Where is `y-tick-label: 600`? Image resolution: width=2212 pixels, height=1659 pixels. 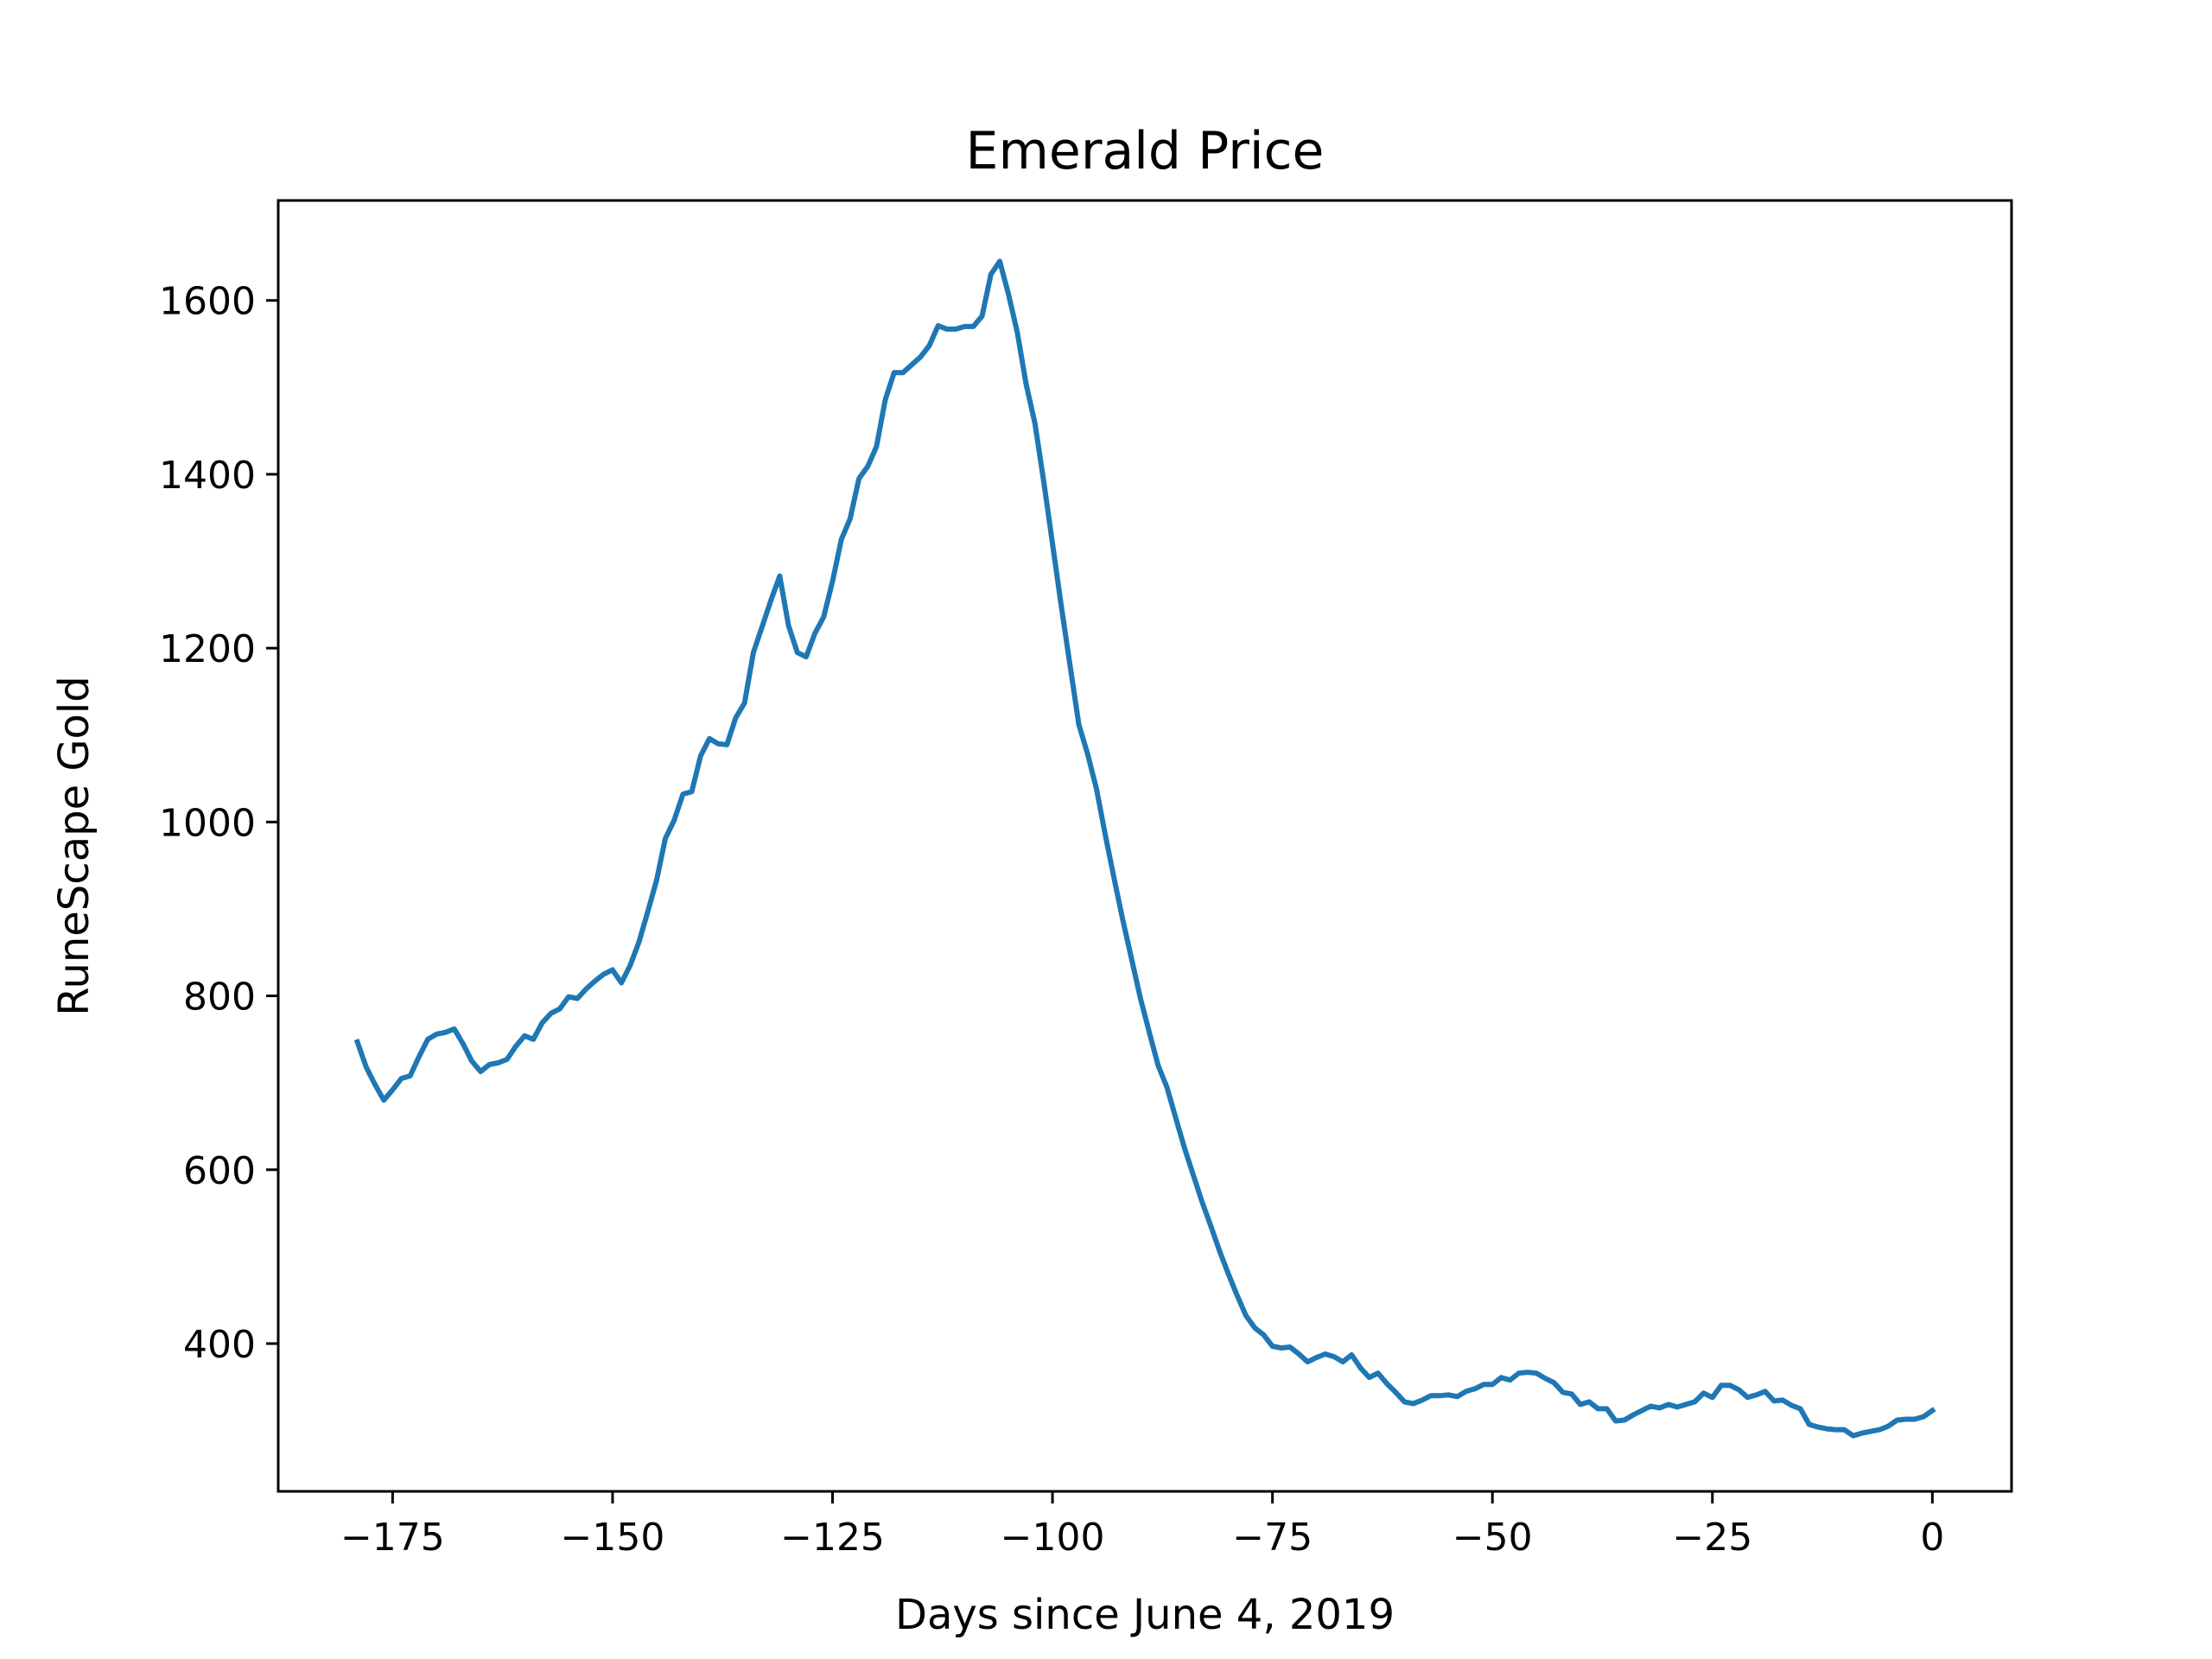
y-tick-label: 600 is located at coordinates (219, 1171).